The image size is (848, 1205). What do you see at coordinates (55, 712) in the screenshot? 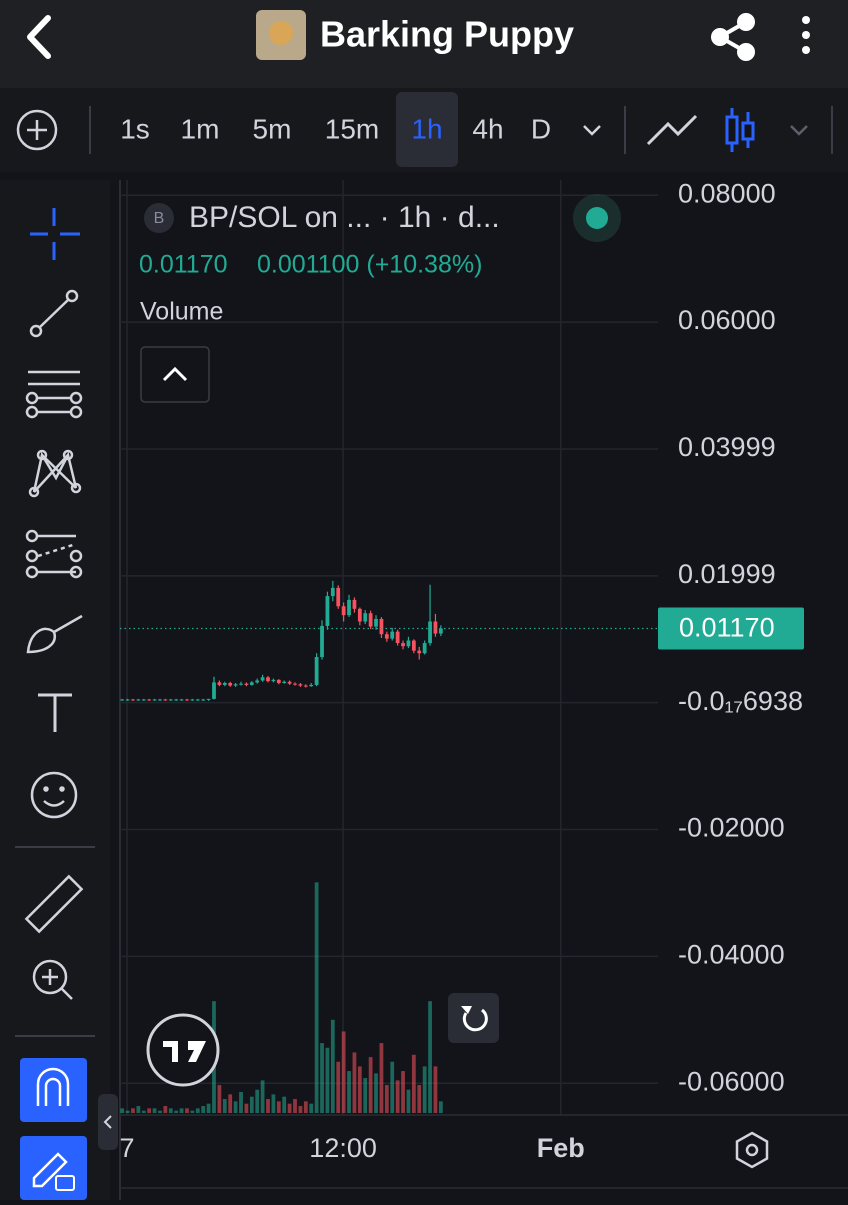
I see `text-tool` at bounding box center [55, 712].